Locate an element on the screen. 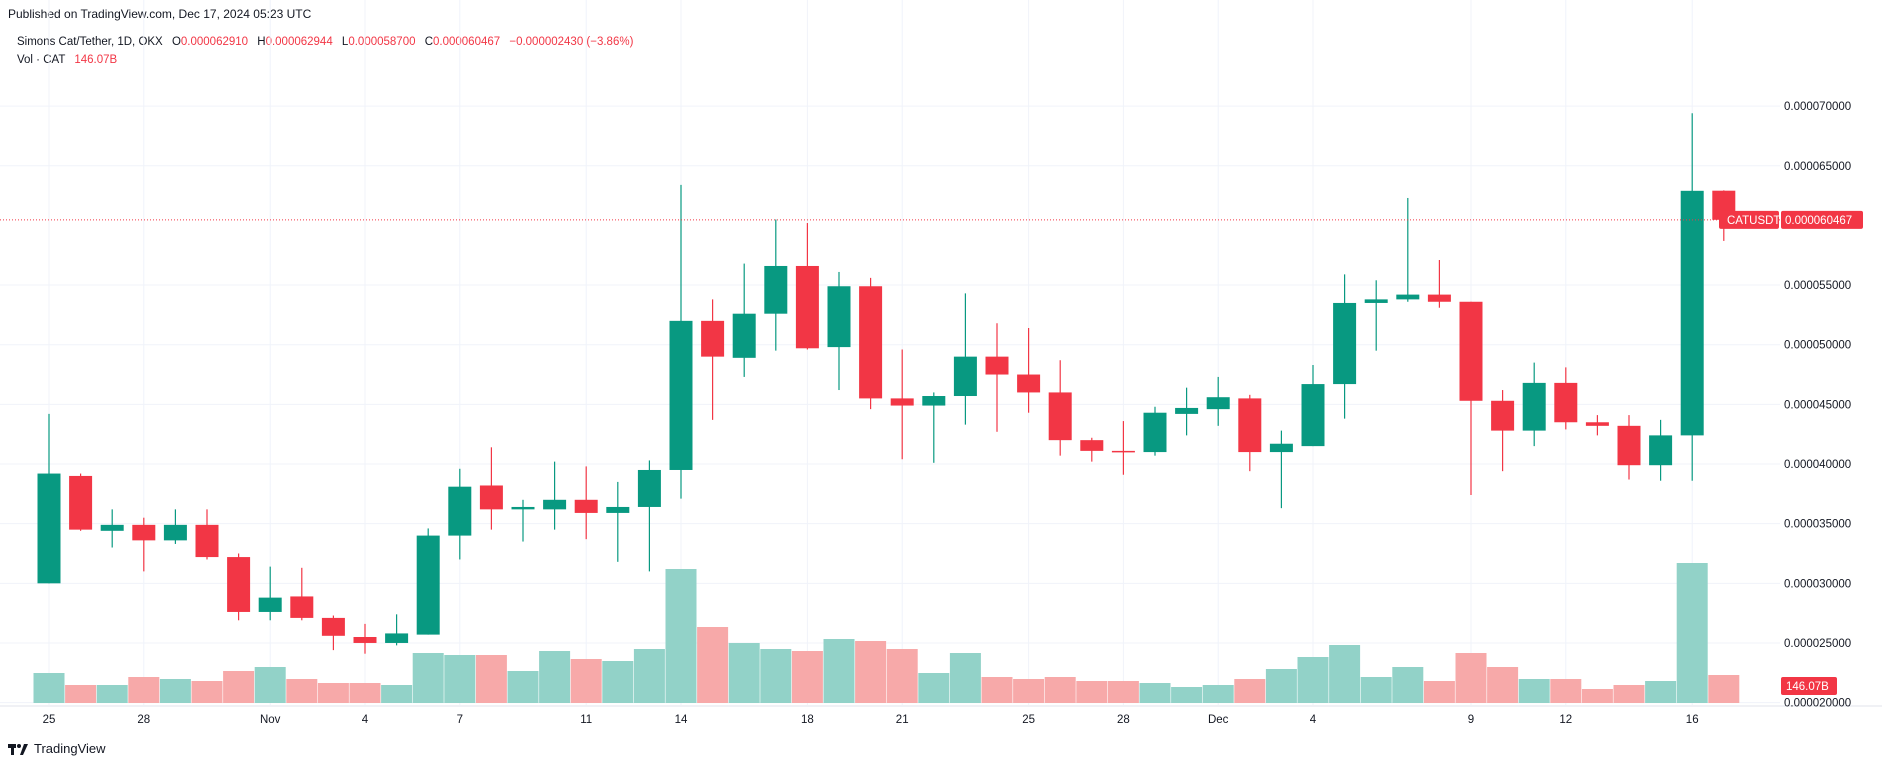 The width and height of the screenshot is (1882, 768). last-price-tag is located at coordinates (1822, 219).